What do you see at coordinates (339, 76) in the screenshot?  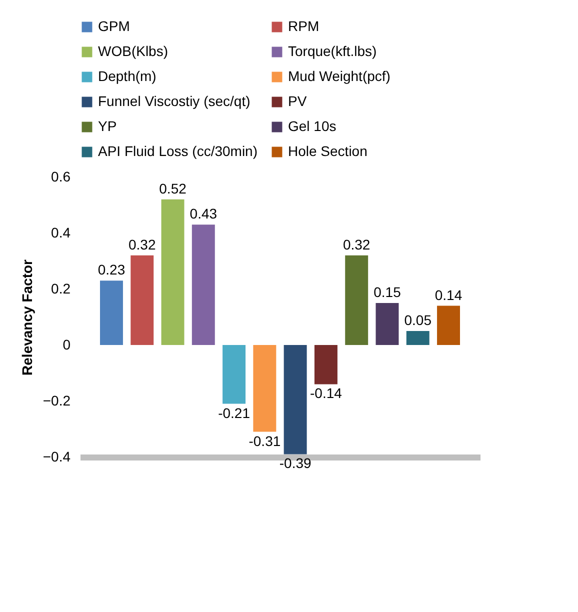 I see `legend-label: Mud Weight(pcf)` at bounding box center [339, 76].